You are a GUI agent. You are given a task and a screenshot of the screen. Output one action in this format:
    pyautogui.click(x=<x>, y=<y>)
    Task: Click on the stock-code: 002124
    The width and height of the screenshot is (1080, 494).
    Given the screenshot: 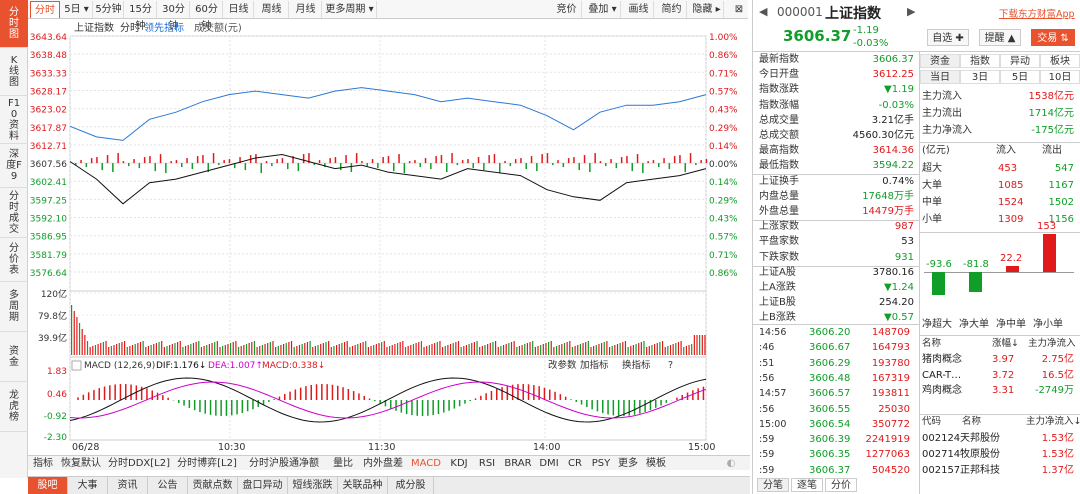 What is the action you would take?
    pyautogui.click(x=941, y=438)
    